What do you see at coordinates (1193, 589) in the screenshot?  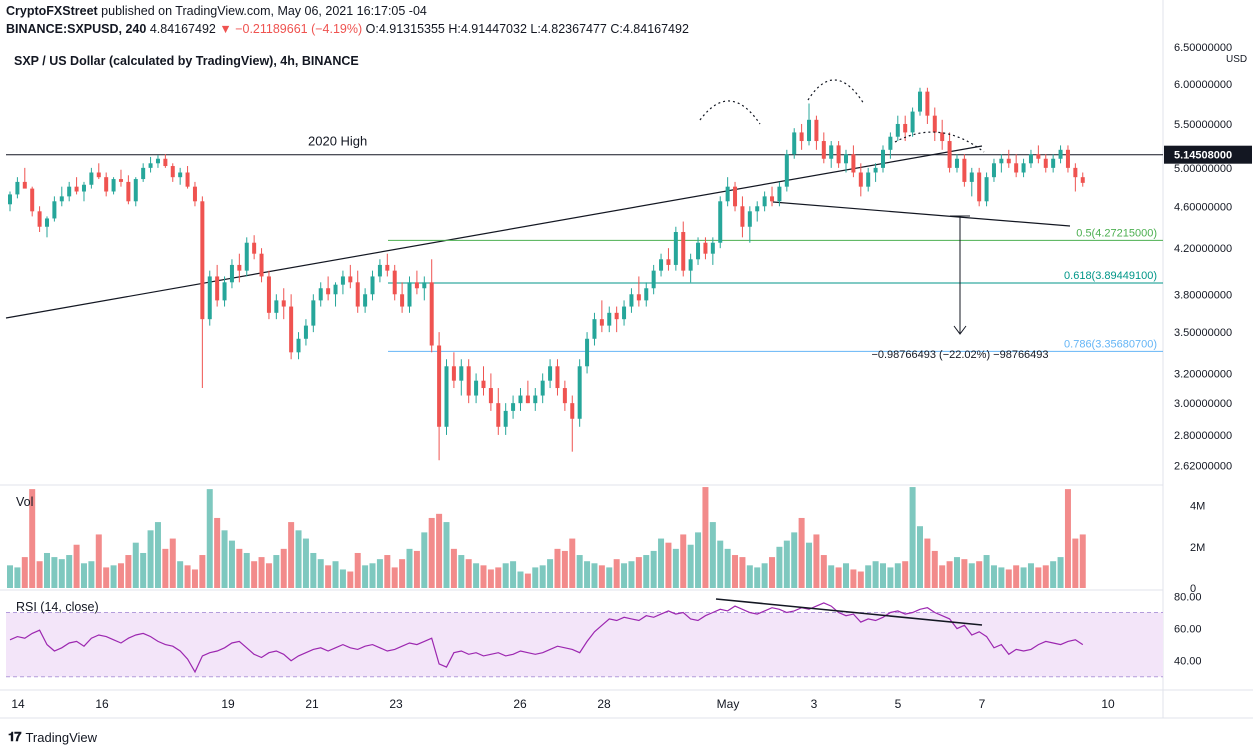 I see `volume-tick-label: 0` at bounding box center [1193, 589].